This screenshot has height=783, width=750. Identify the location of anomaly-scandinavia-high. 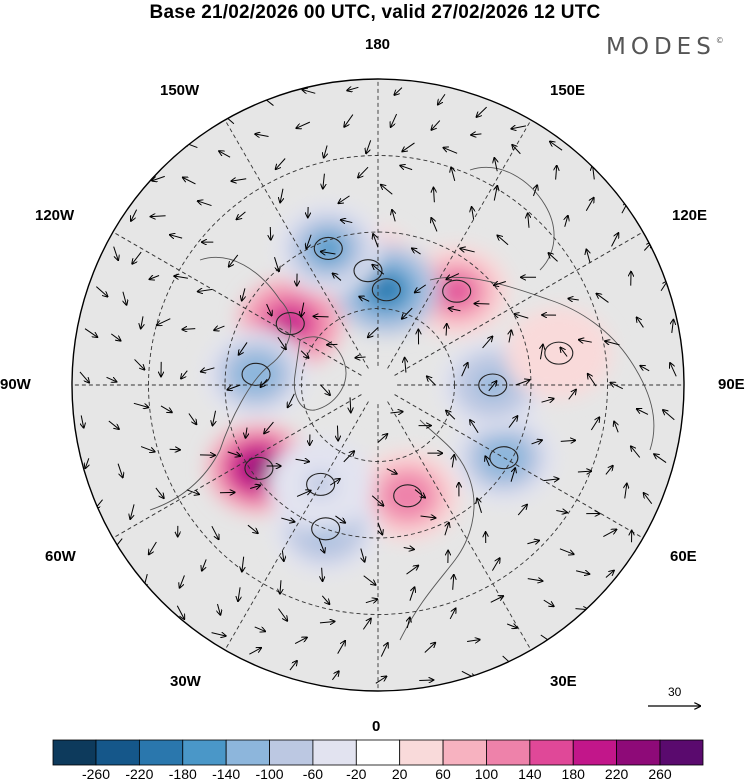
(407, 495).